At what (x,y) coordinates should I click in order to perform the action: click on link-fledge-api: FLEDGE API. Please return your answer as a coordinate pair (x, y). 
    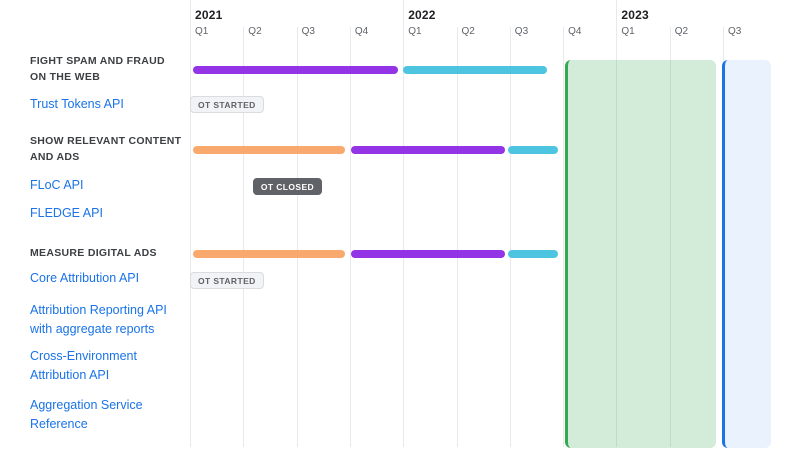
    Looking at the image, I should click on (66, 213).